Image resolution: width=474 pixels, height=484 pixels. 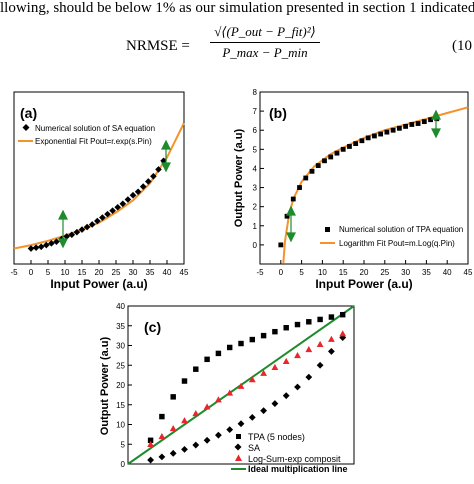 I want to click on panel-c-ytick-label: 15, so click(x=120, y=405).